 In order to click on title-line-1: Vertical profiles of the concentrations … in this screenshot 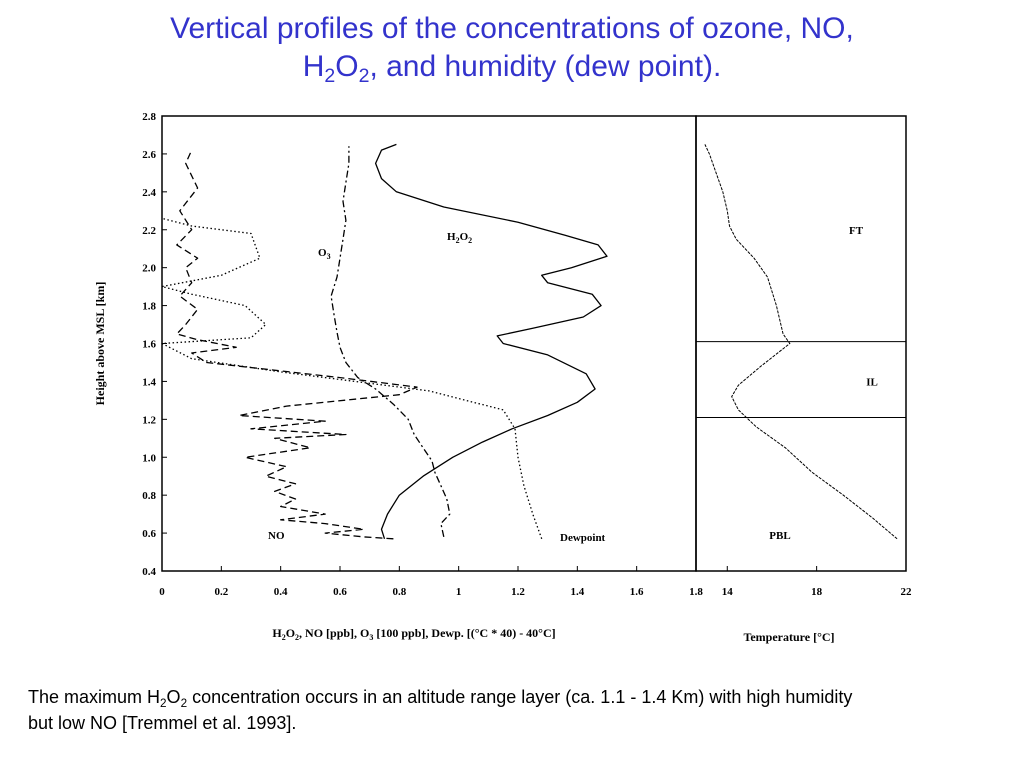, I will do `click(512, 28)`.